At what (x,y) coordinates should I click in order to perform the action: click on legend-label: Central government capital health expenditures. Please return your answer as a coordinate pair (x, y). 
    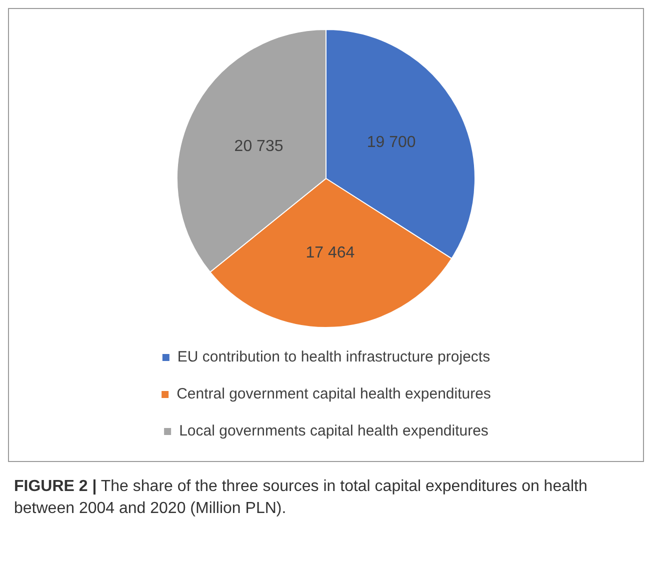
    Looking at the image, I should click on (333, 394).